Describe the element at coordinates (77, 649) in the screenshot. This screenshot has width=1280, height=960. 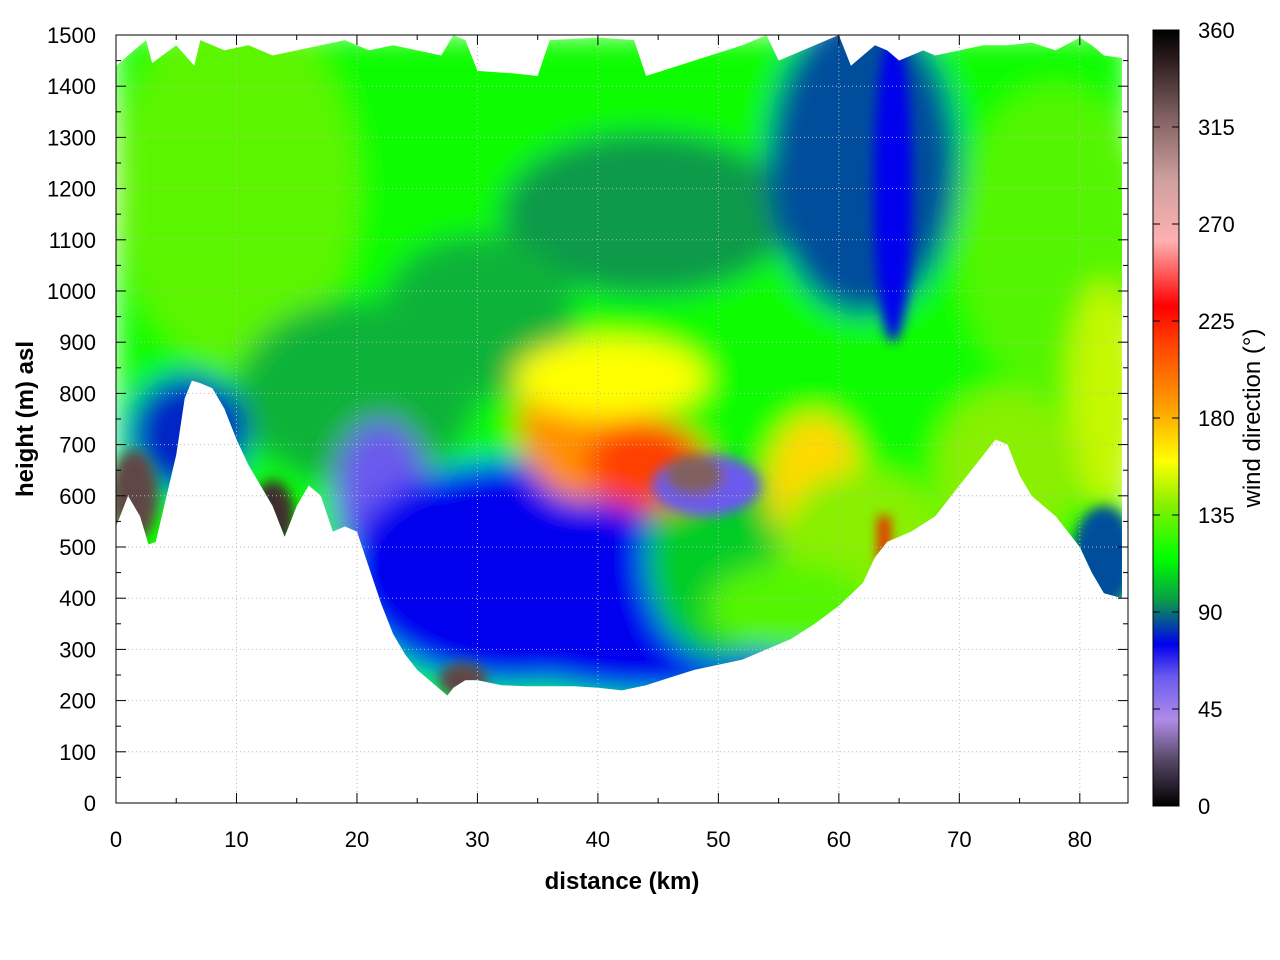
I see `y-tick-label: 300` at that location.